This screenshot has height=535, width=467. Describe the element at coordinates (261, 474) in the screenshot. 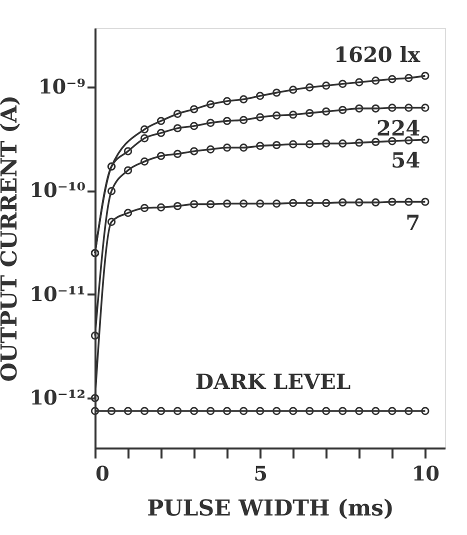

I see `x-tick-label: 5` at that location.